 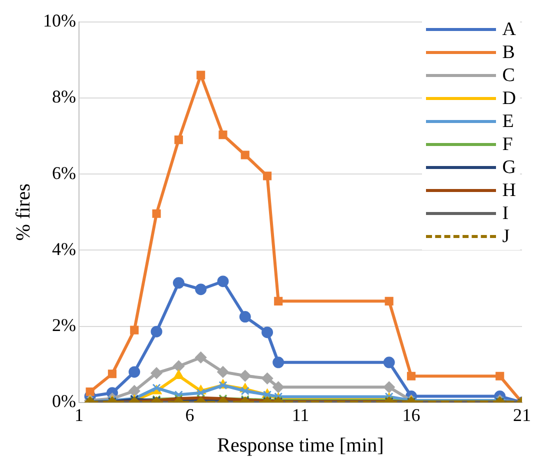 What do you see at coordinates (506, 237) in the screenshot?
I see `legend-label: J` at bounding box center [506, 237].